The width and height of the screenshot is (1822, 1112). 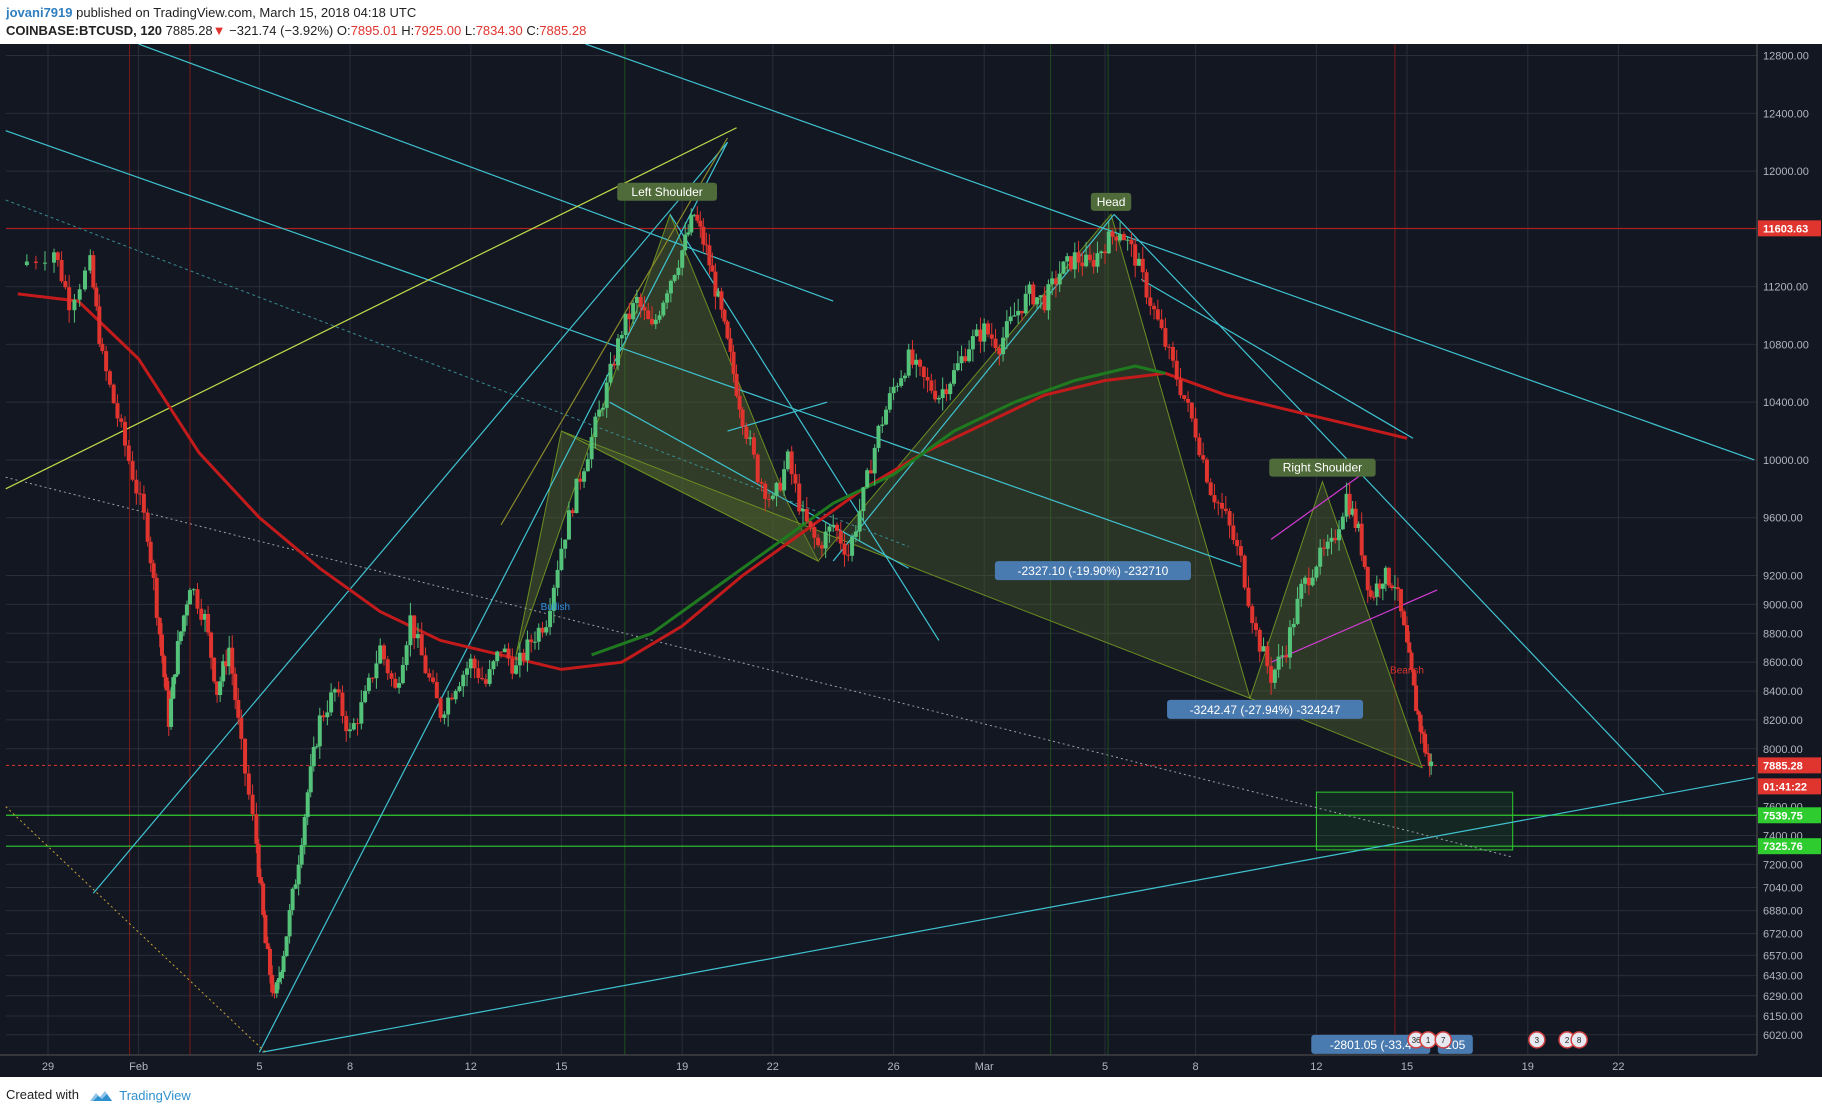 What do you see at coordinates (1783, 576) in the screenshot?
I see `price-tick-label: 9200.00` at bounding box center [1783, 576].